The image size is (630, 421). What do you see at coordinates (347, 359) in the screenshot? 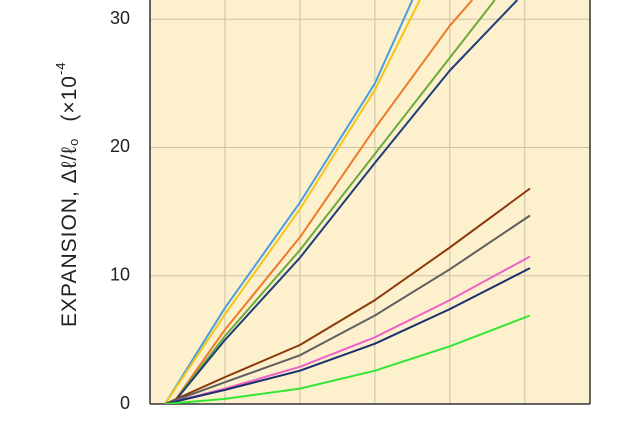
I see `series-line` at bounding box center [347, 359].